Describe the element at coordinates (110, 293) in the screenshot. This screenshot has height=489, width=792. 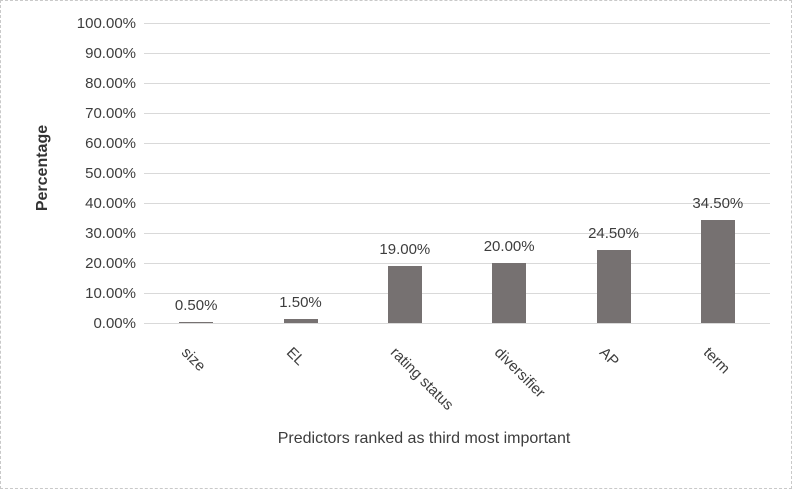
I see `y-axis-tick-label: 10.00%` at that location.